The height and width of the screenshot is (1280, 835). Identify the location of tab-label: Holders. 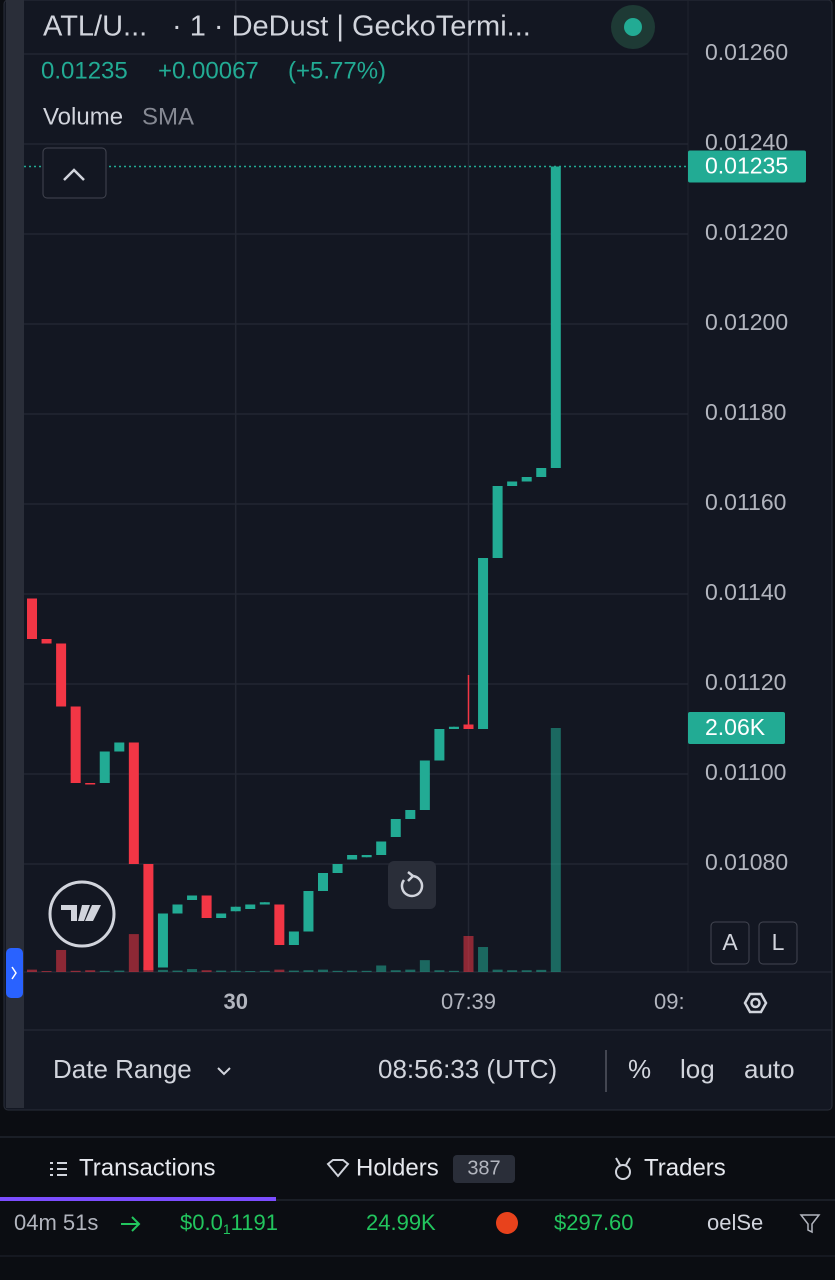
(397, 1167).